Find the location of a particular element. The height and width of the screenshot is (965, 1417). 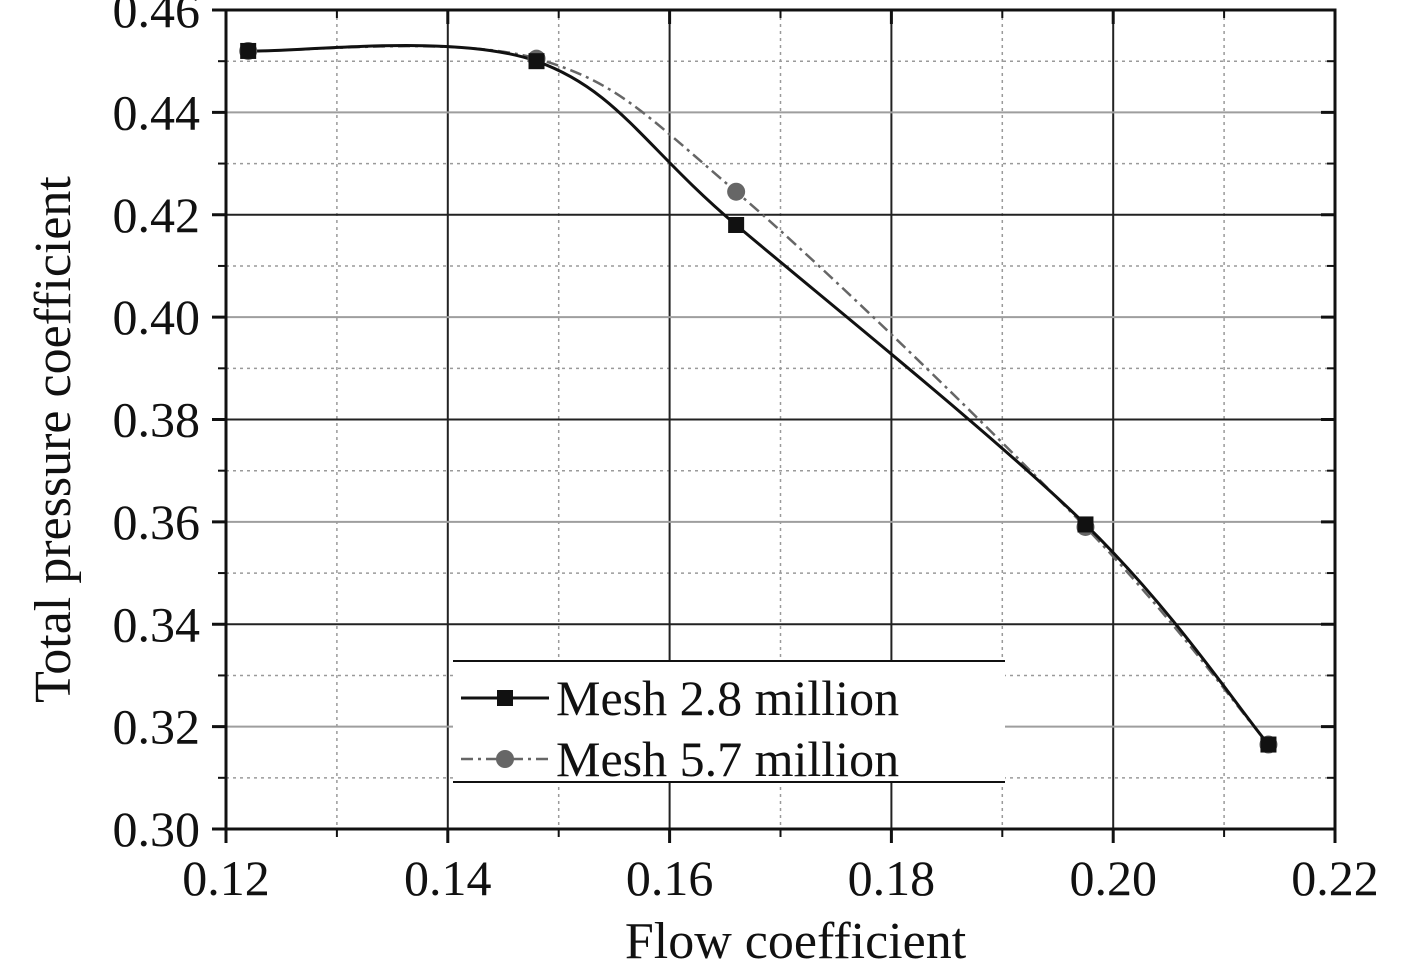

y-axis-title: Total pressure coefficient is located at coordinates (53, 439).